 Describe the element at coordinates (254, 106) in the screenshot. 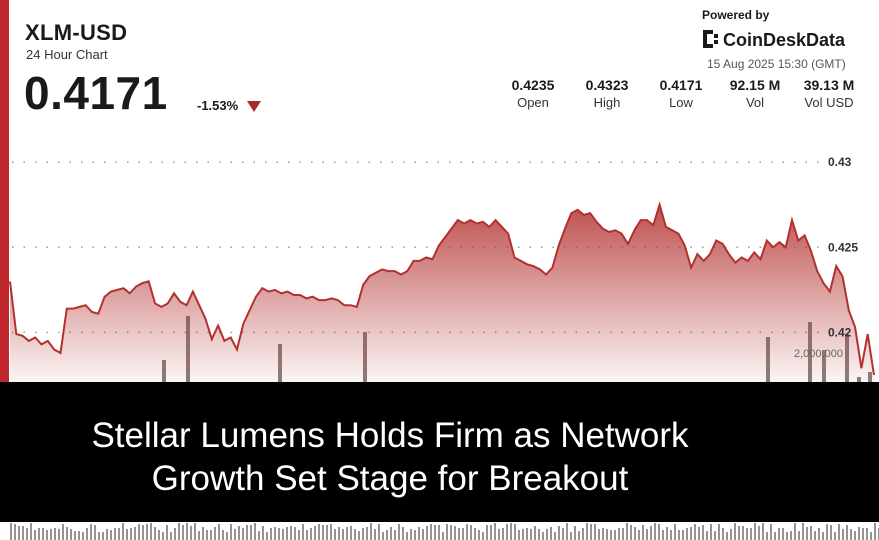

I see `down-triangle-icon` at that location.